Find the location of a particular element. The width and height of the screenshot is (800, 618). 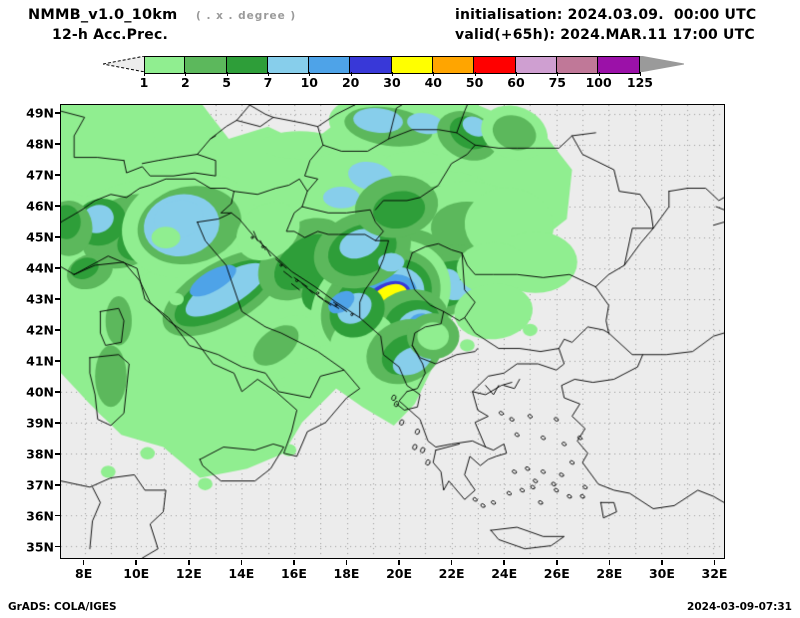

x-axis-label: 22E is located at coordinates (451, 573).